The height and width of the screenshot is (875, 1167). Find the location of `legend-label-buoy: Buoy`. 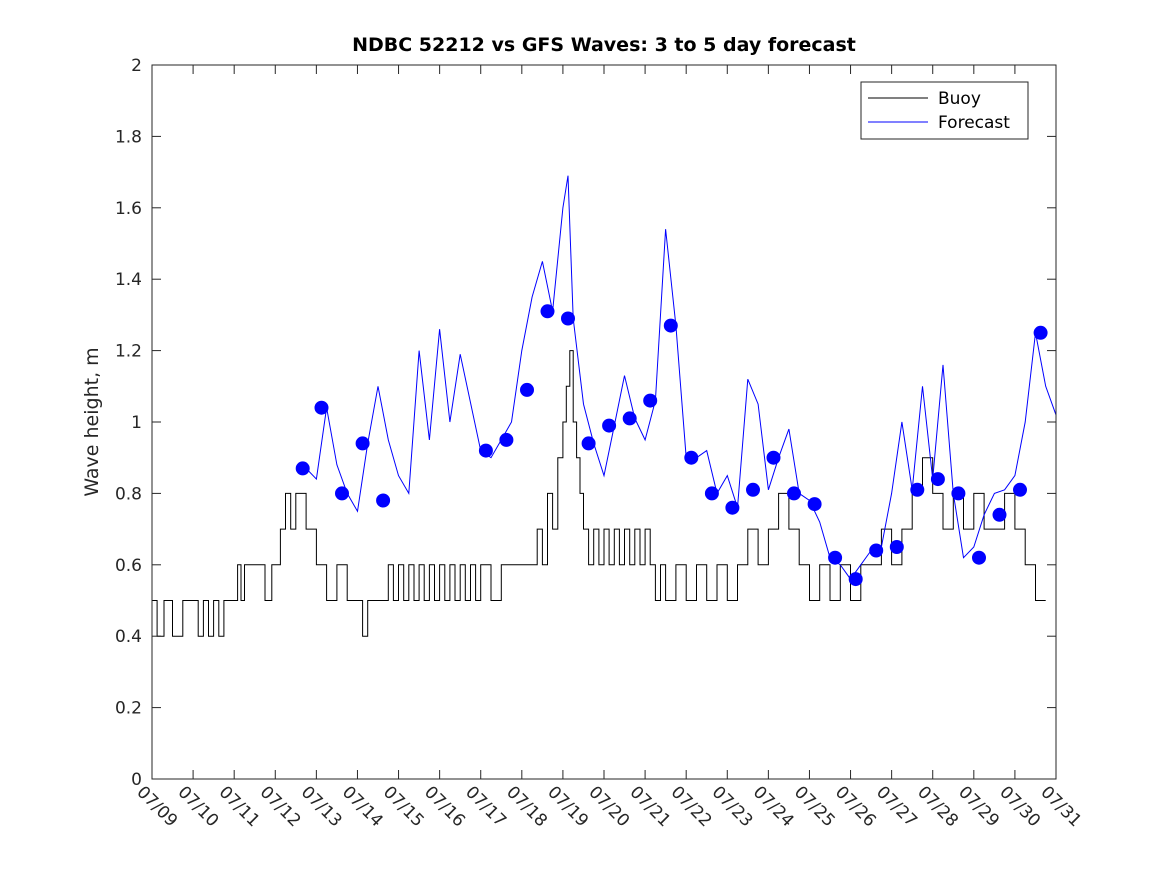

legend-label-buoy: Buoy is located at coordinates (959, 99).